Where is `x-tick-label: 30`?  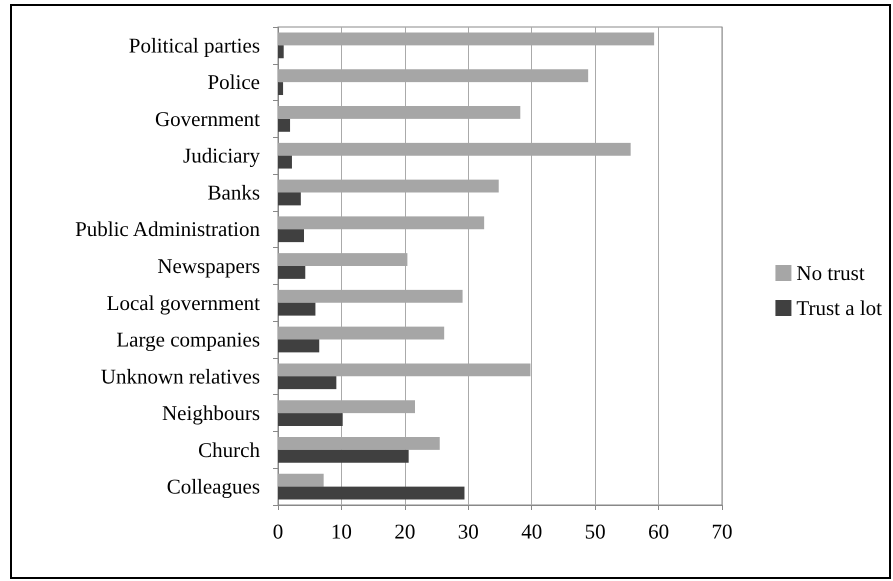
x-tick-label: 30 is located at coordinates (468, 532).